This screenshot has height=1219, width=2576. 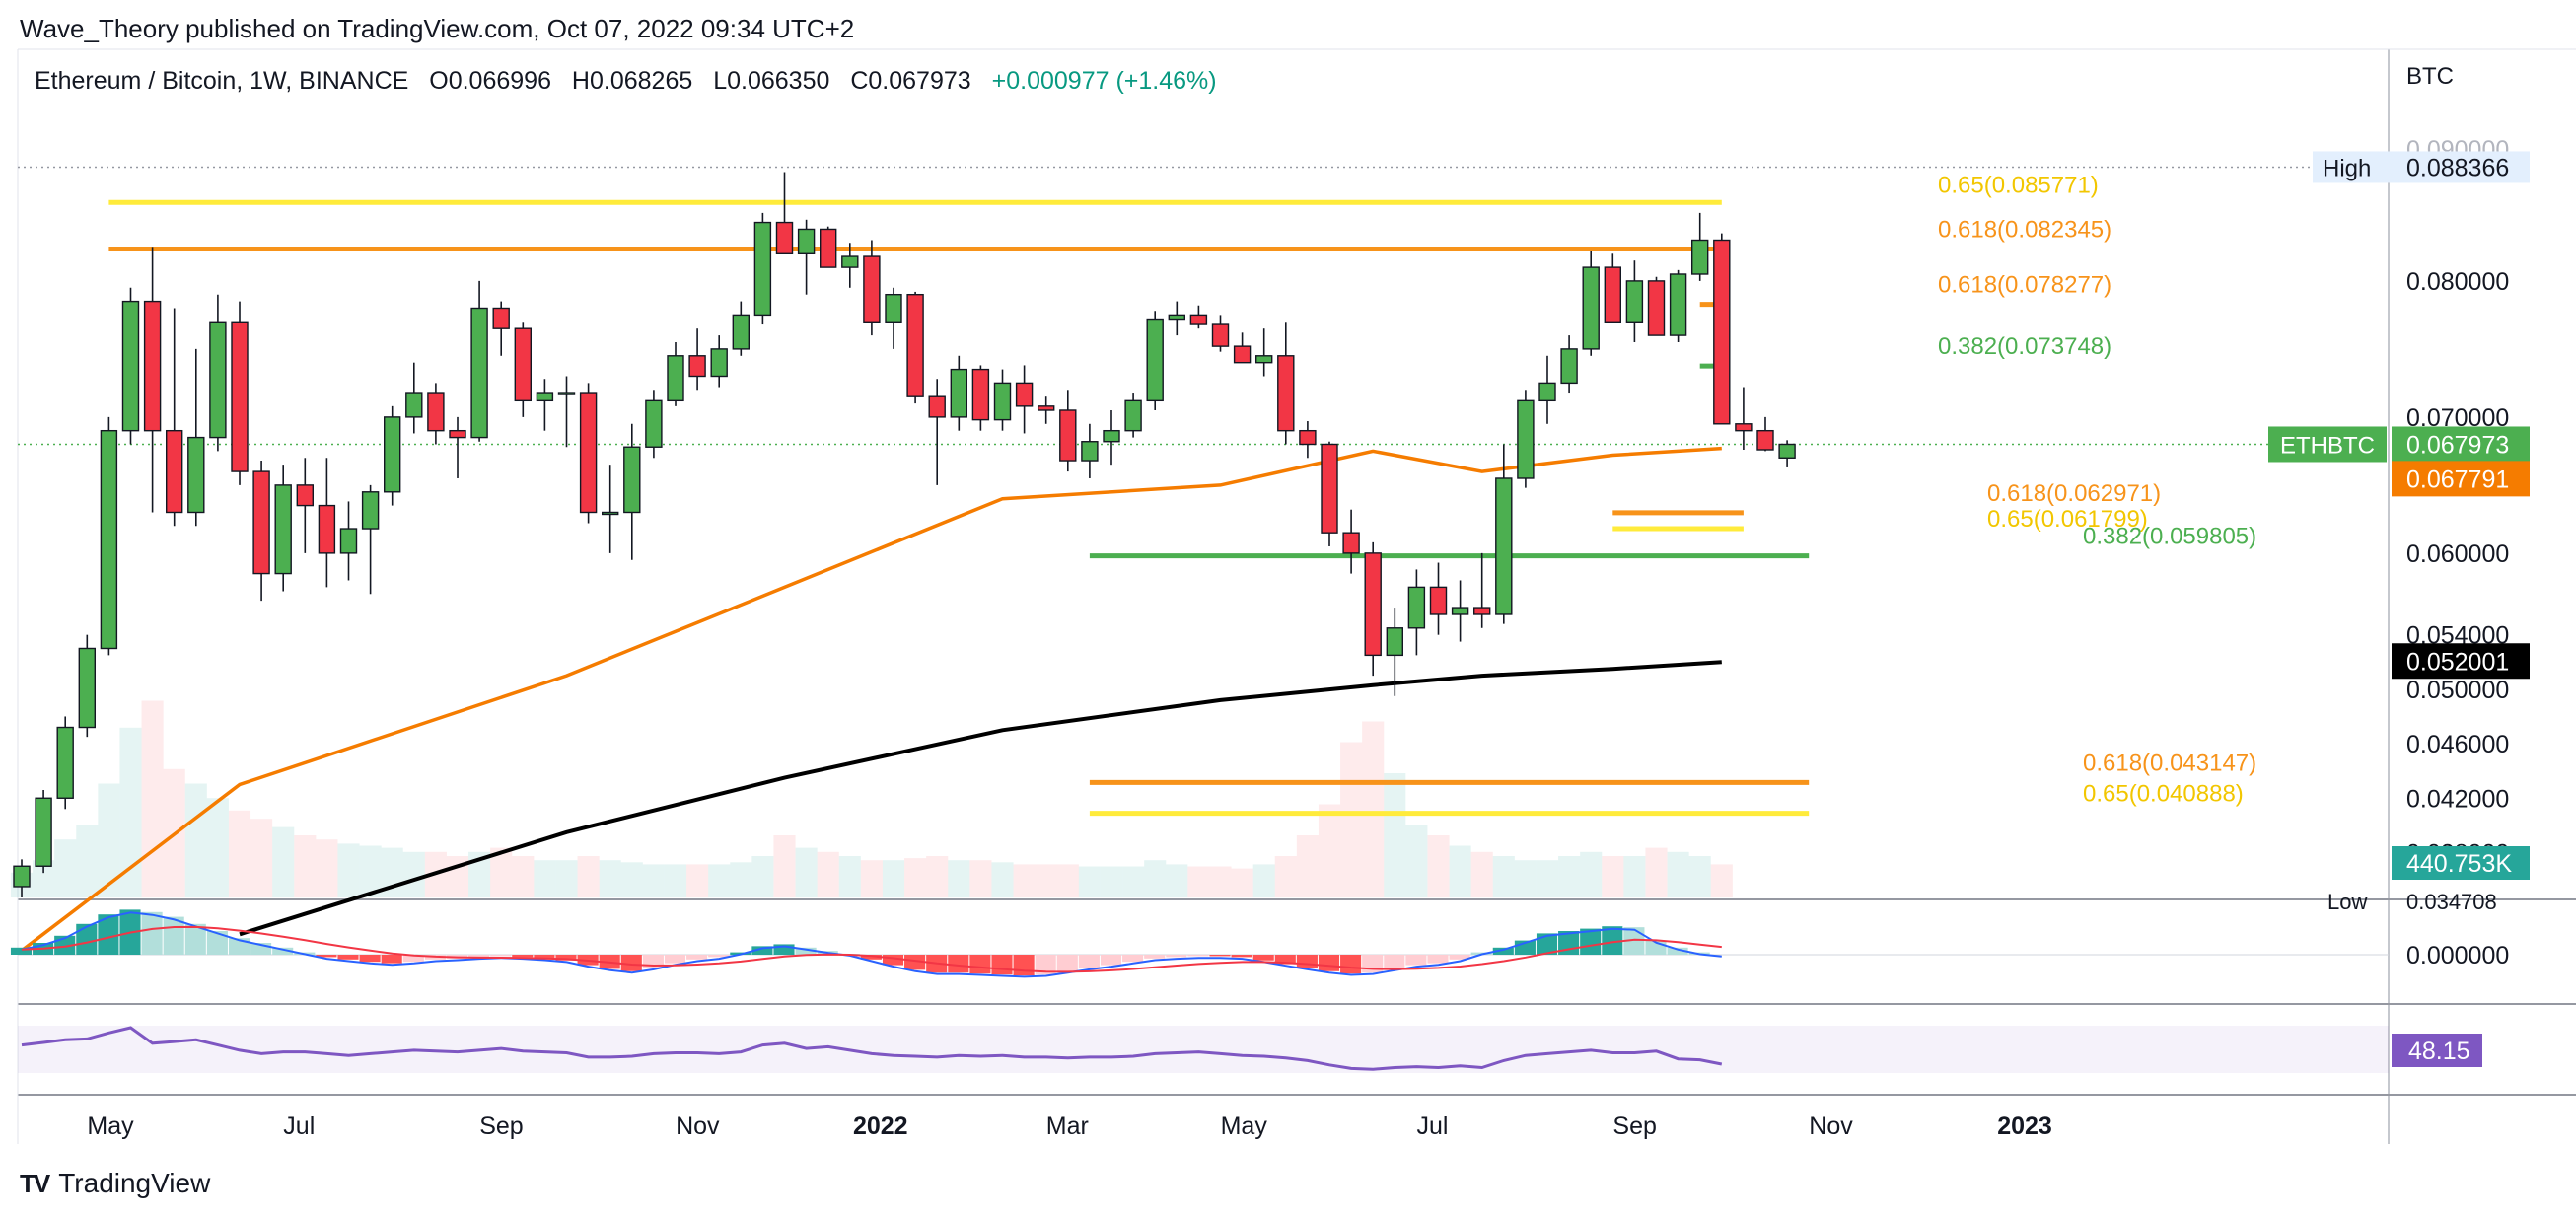 I want to click on fib-level-label: 0.618(0.082345), so click(x=2025, y=231).